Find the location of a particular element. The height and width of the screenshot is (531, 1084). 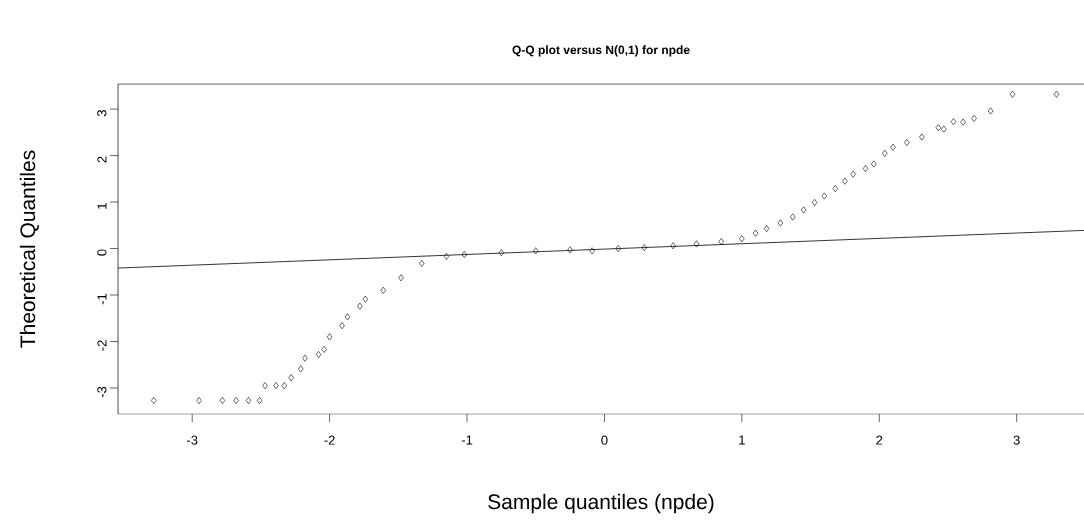

y-tick-label: 2 is located at coordinates (102, 159).